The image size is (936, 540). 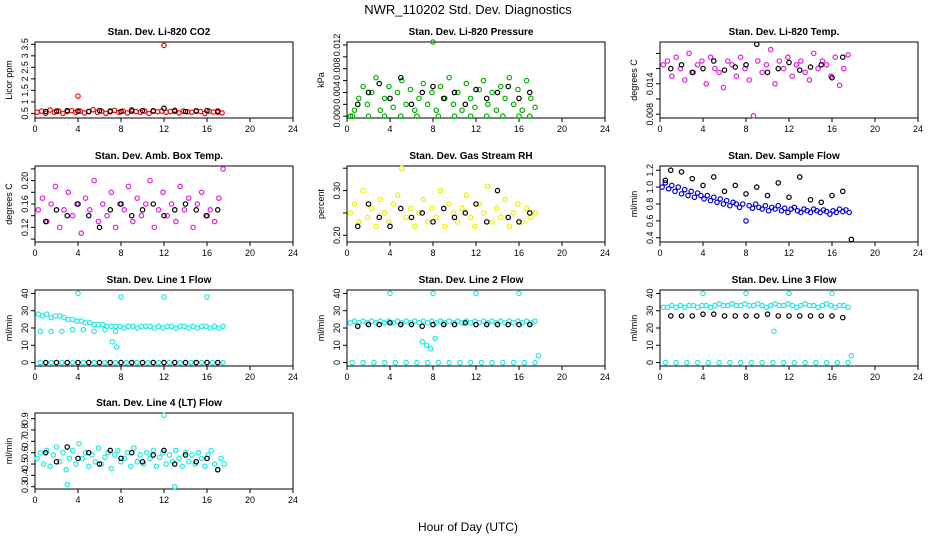 What do you see at coordinates (389, 377) in the screenshot?
I see `x-tick-label: 4` at bounding box center [389, 377].